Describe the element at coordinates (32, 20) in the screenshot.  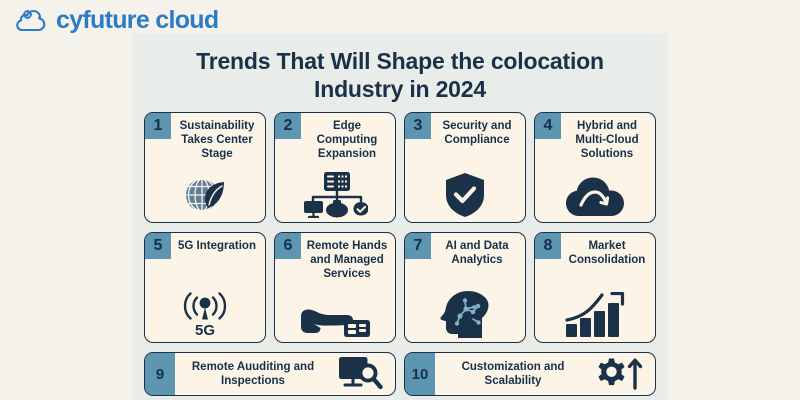
I see `cloud-infinity-icon` at that location.